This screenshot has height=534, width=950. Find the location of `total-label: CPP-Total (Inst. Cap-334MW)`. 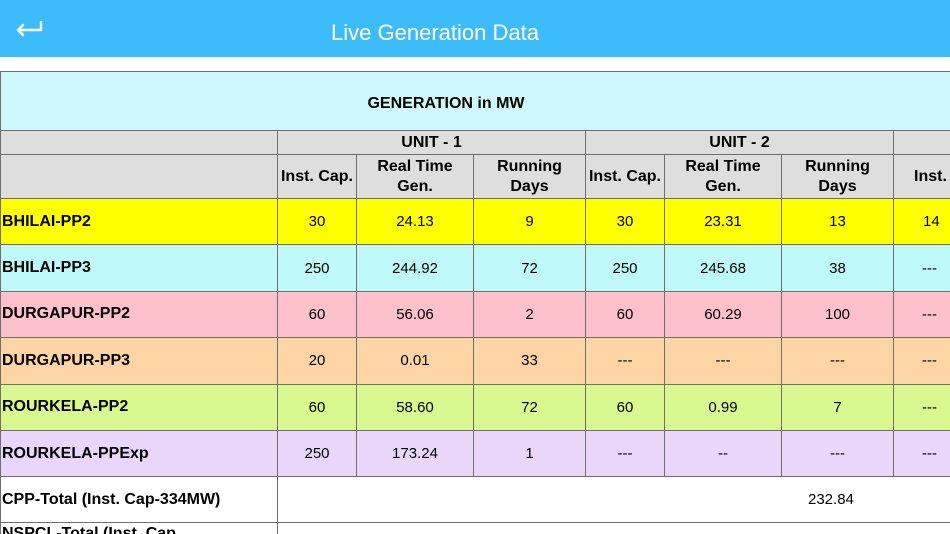

total-label: CPP-Total (Inst. Cap-334MW) is located at coordinates (139, 500).